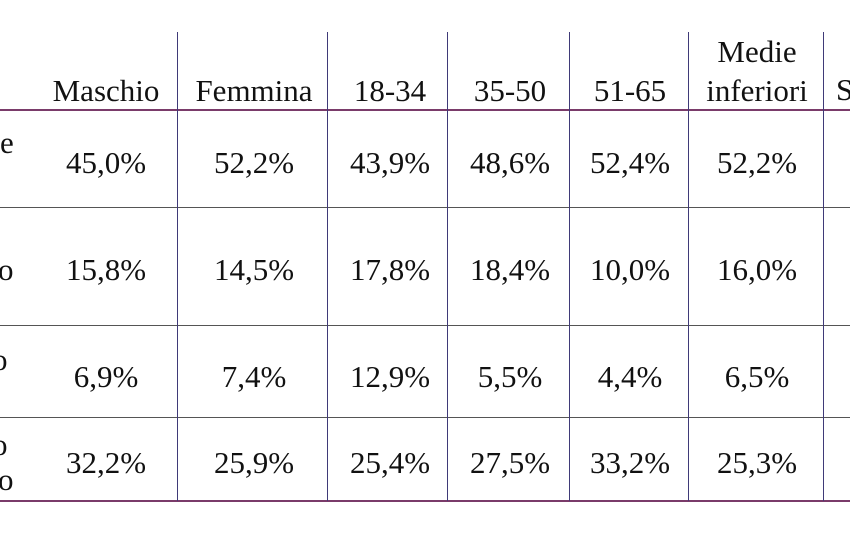  What do you see at coordinates (254, 90) in the screenshot?
I see `column-header-femmina: Femmina` at bounding box center [254, 90].